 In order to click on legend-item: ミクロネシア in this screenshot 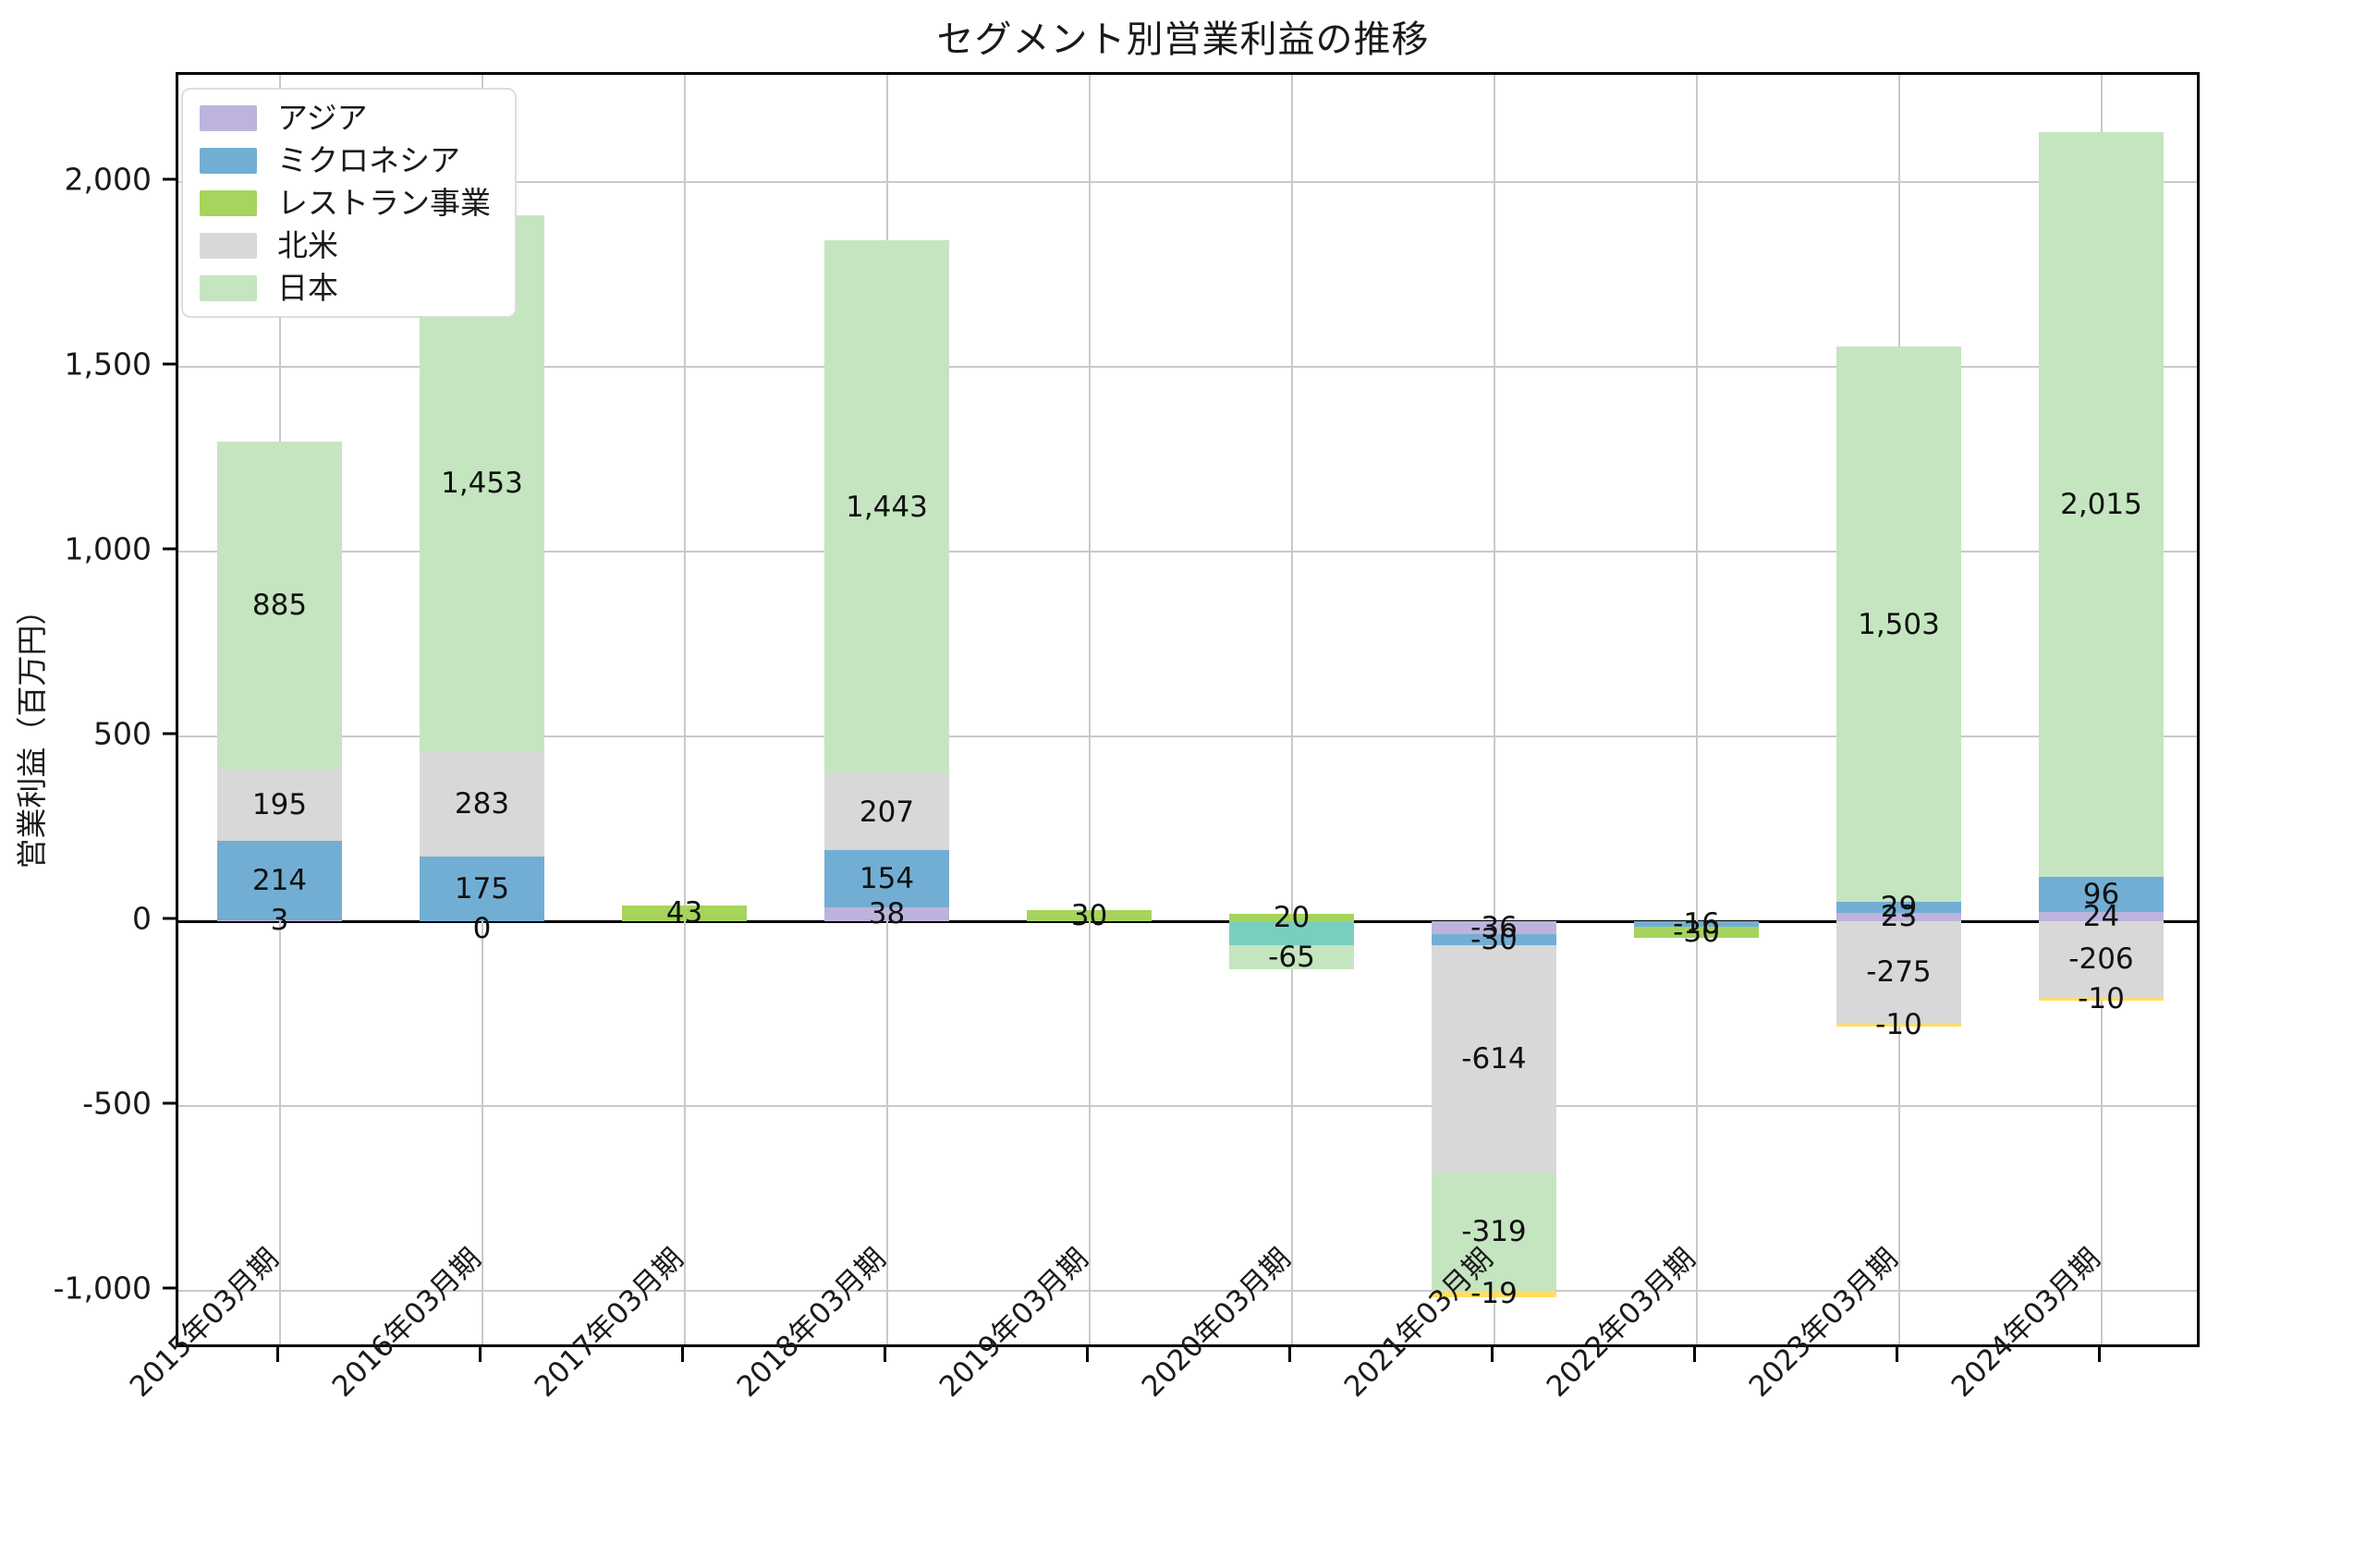, I will do `click(346, 160)`.